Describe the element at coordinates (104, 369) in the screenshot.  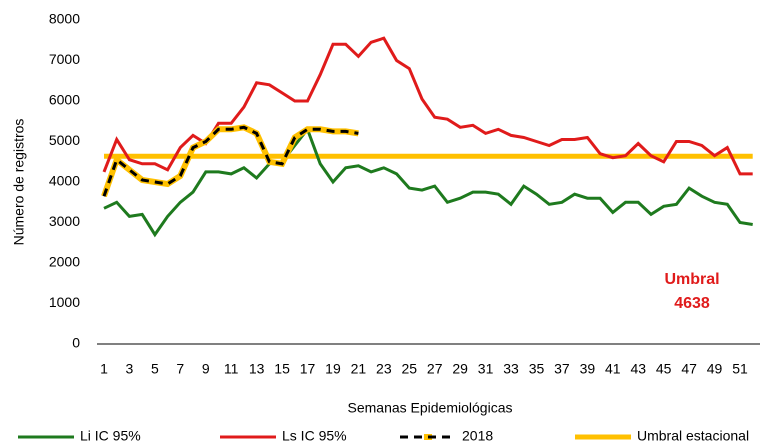
I see `x-tick-label: 1` at that location.